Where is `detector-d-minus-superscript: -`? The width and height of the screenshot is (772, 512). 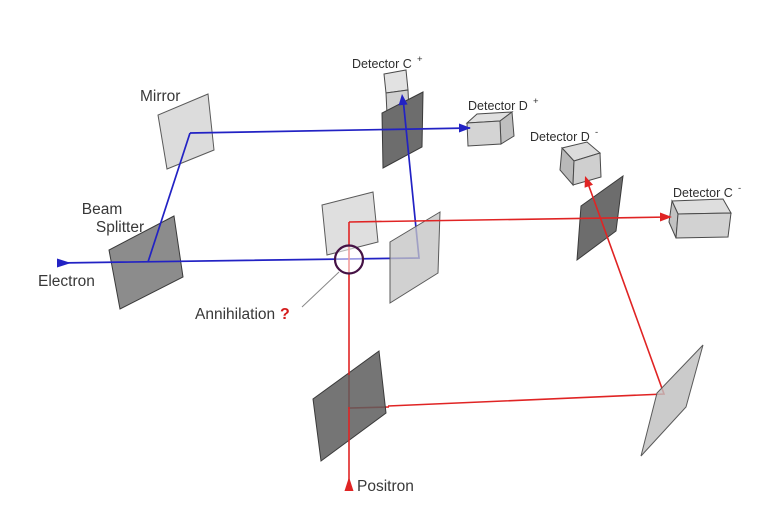
detector-d-minus-superscript: - is located at coordinates (596, 132).